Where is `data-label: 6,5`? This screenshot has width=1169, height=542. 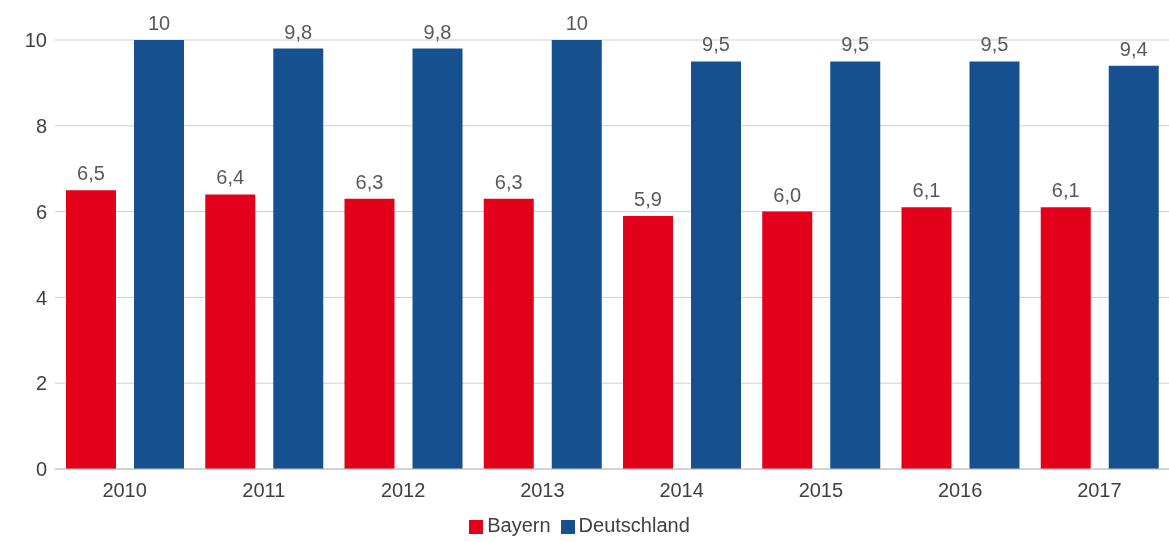
data-label: 6,5 is located at coordinates (91, 173).